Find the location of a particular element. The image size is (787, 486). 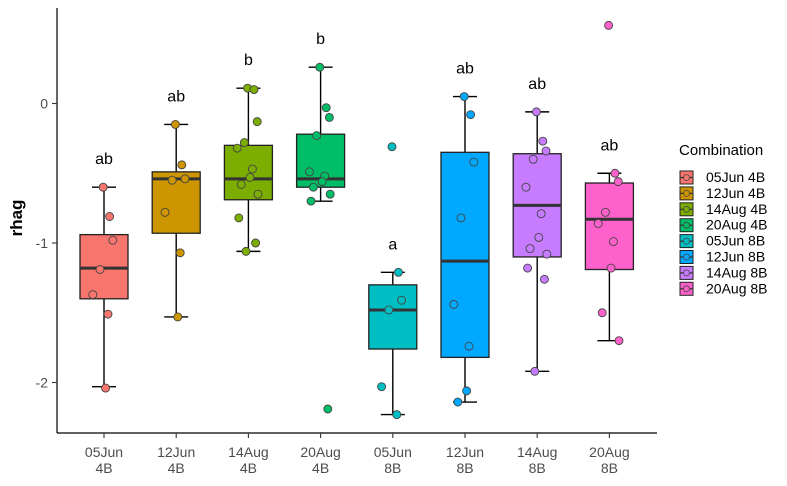

legend-label: 05Jun 4B is located at coordinates (735, 177).